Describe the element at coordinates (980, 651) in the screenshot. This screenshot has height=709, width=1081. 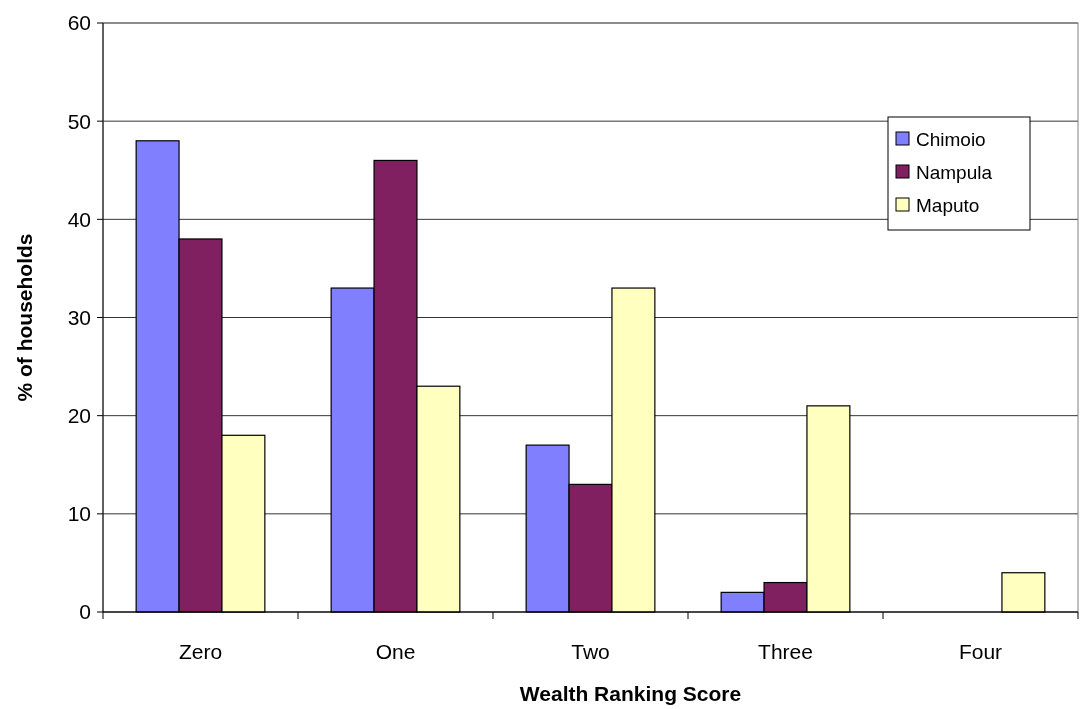
I see `x-tick-label: Four` at that location.